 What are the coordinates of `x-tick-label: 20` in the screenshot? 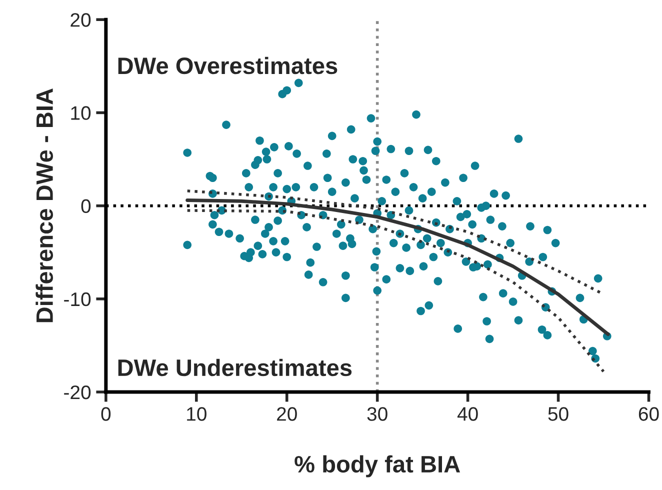 It's located at (287, 414).